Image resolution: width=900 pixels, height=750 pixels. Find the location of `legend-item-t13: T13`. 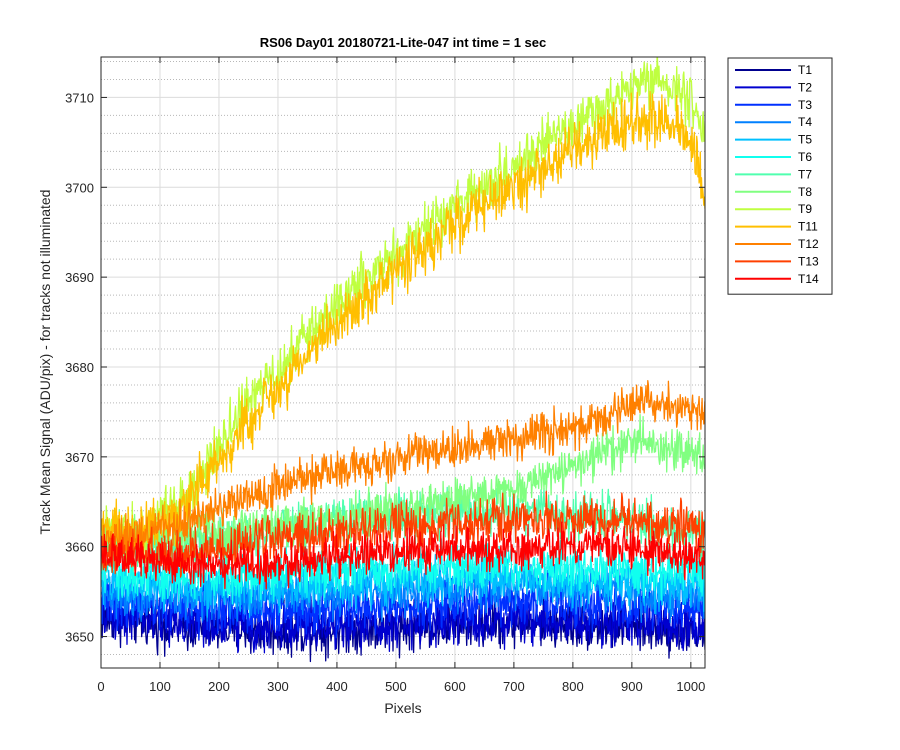

legend-item-t13: T13 is located at coordinates (777, 261).